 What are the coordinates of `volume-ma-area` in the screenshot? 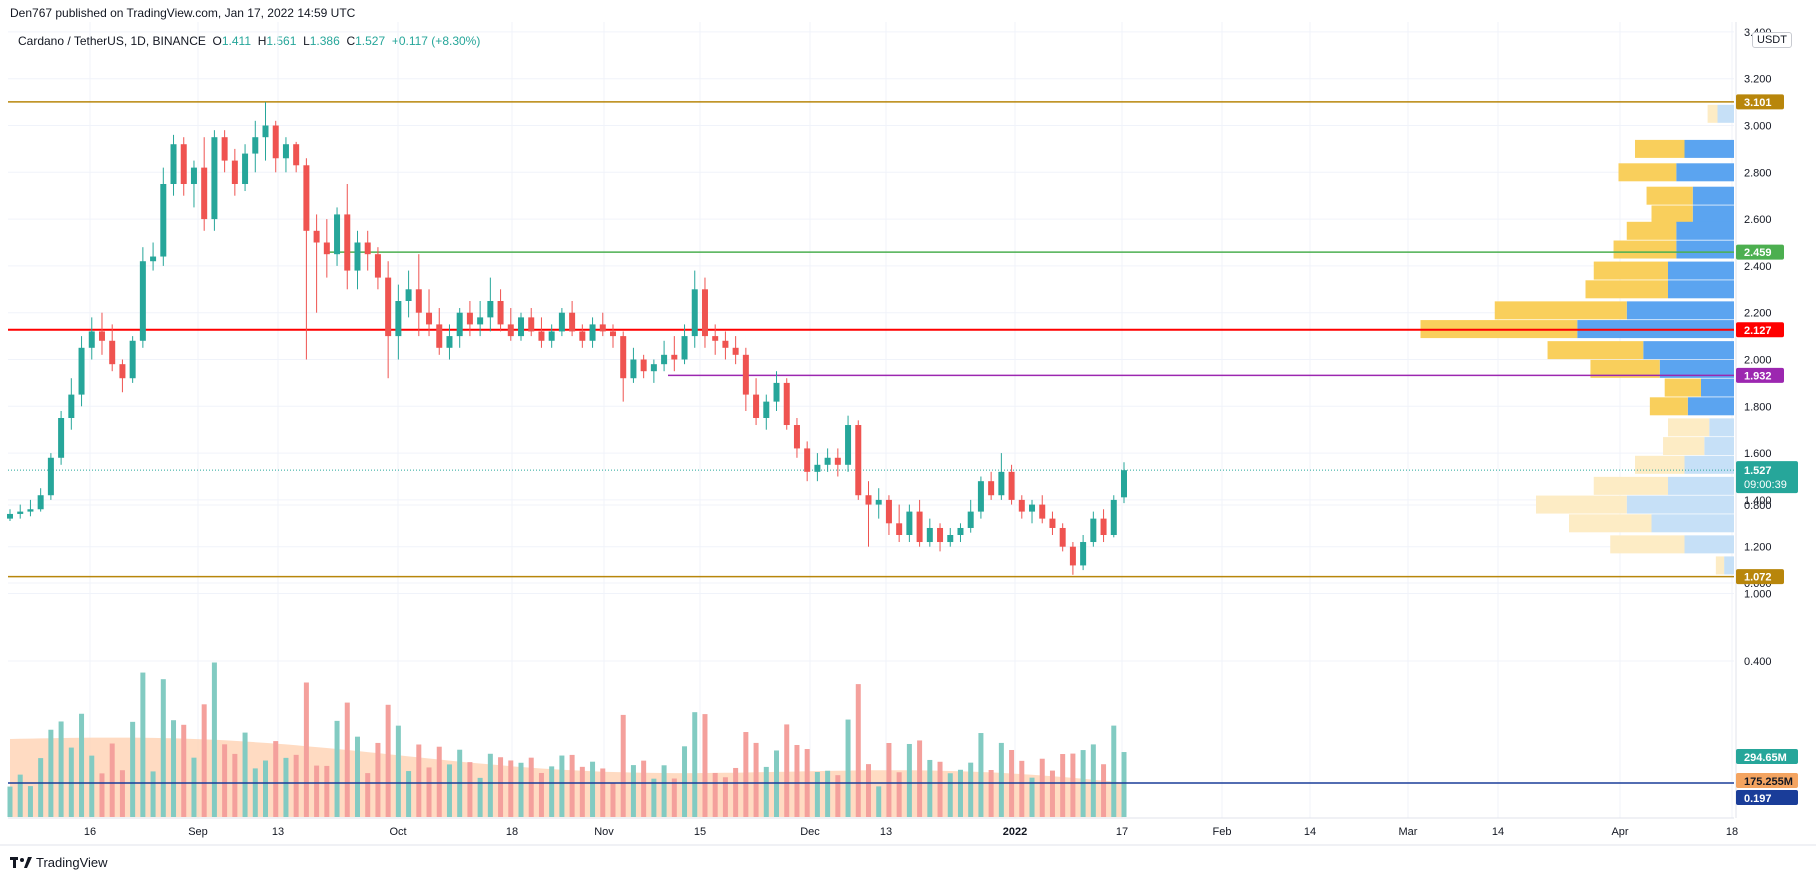 It's located at (567, 777).